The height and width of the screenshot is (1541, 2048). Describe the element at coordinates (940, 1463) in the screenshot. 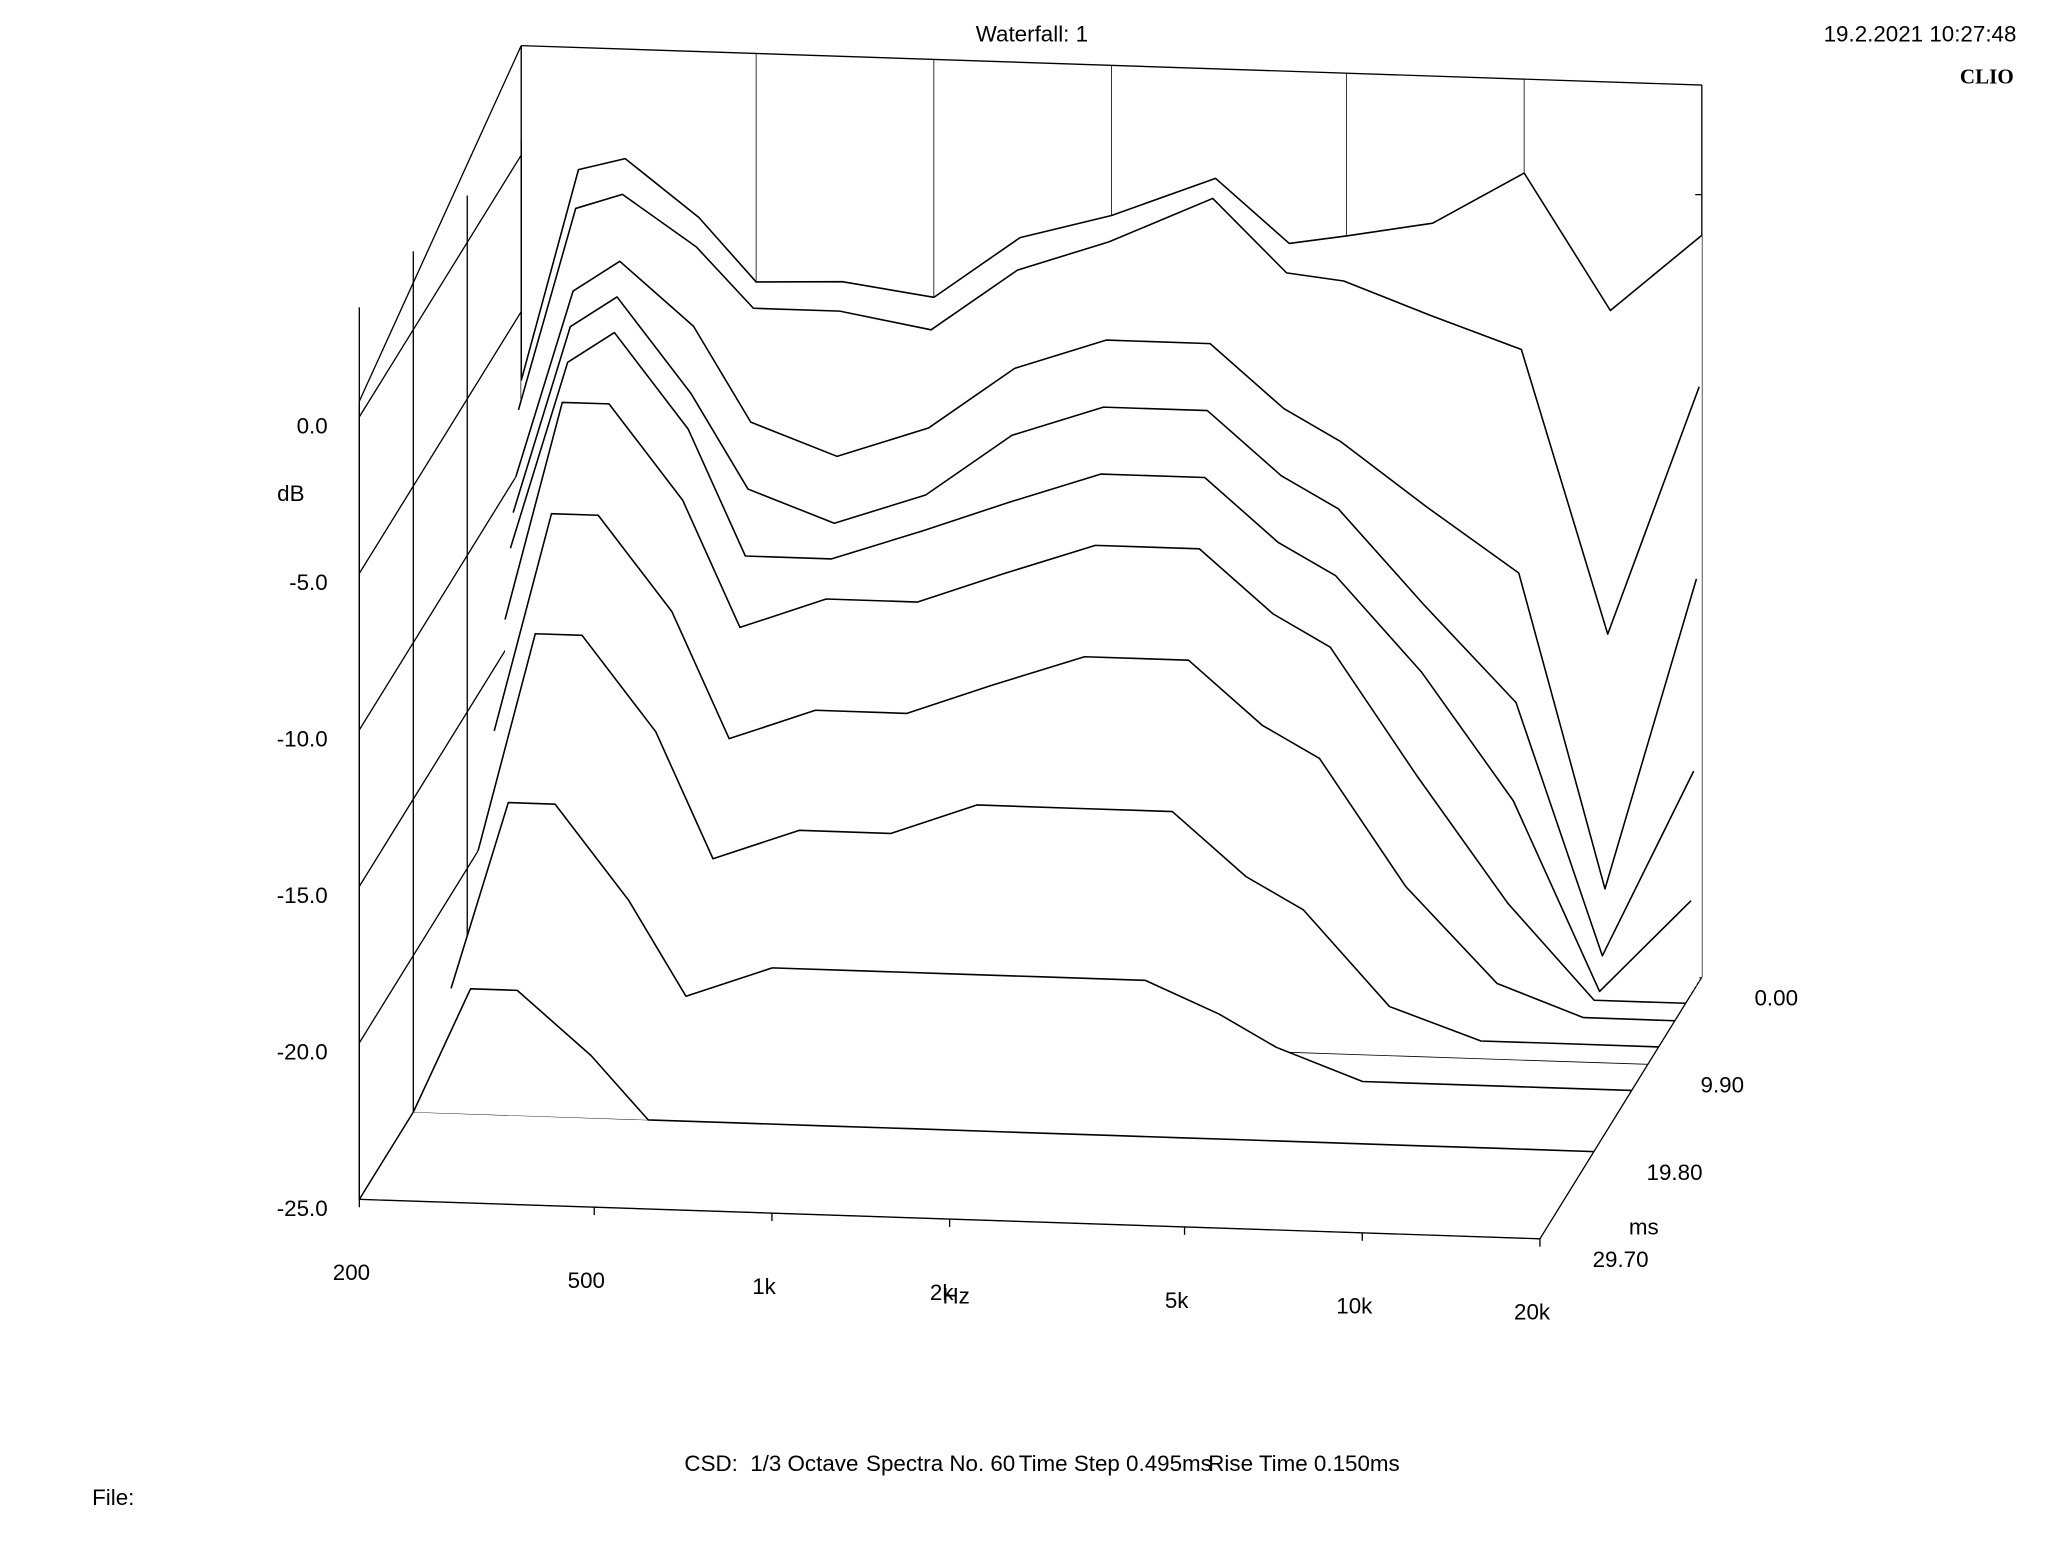

I see `footer-item: Spectra No. 60` at that location.